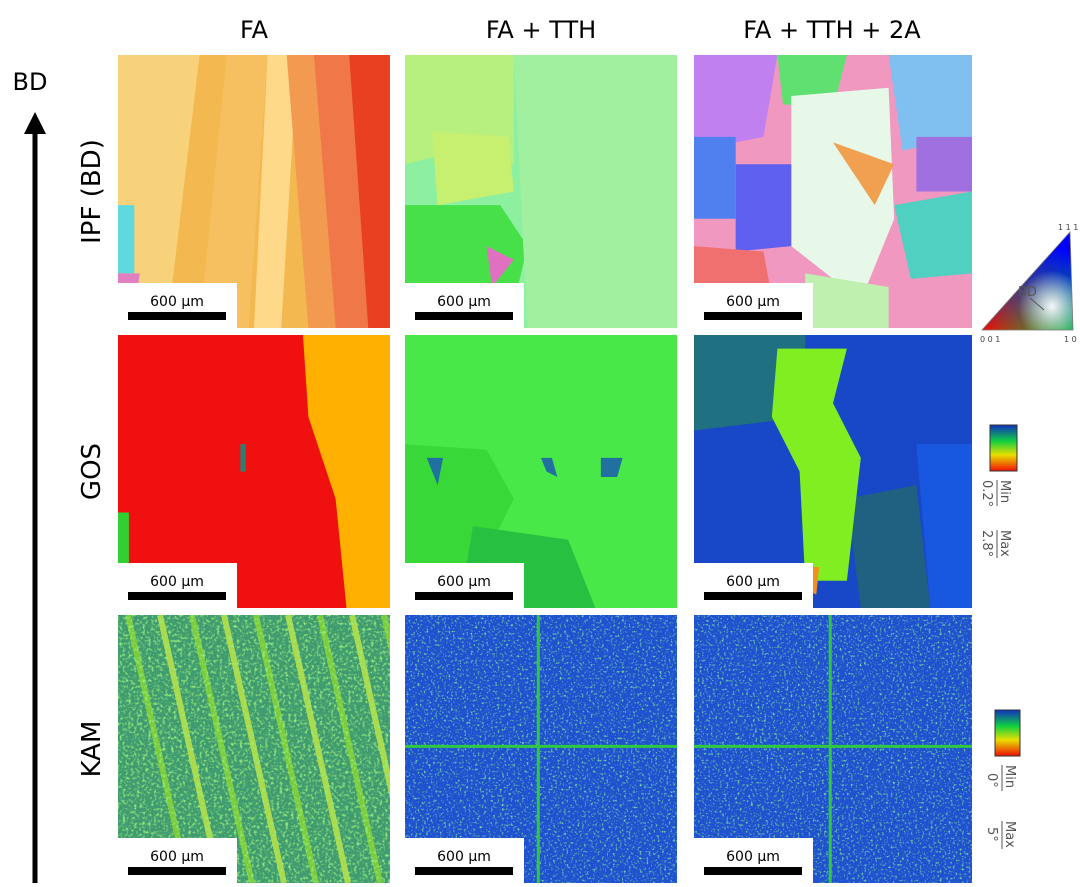 Image resolution: width=1080 pixels, height=887 pixels. What do you see at coordinates (92, 749) in the screenshot?
I see `row-label: KAM` at bounding box center [92, 749].